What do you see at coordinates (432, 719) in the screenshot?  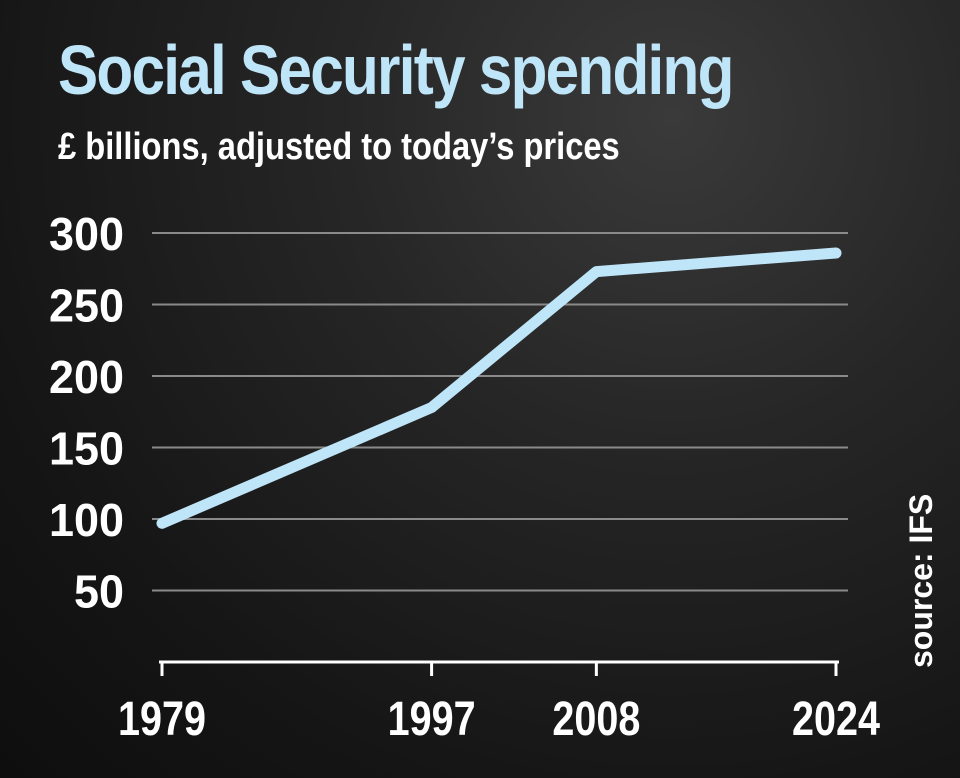 I see `x-tick-label-1997: 1997` at bounding box center [432, 719].